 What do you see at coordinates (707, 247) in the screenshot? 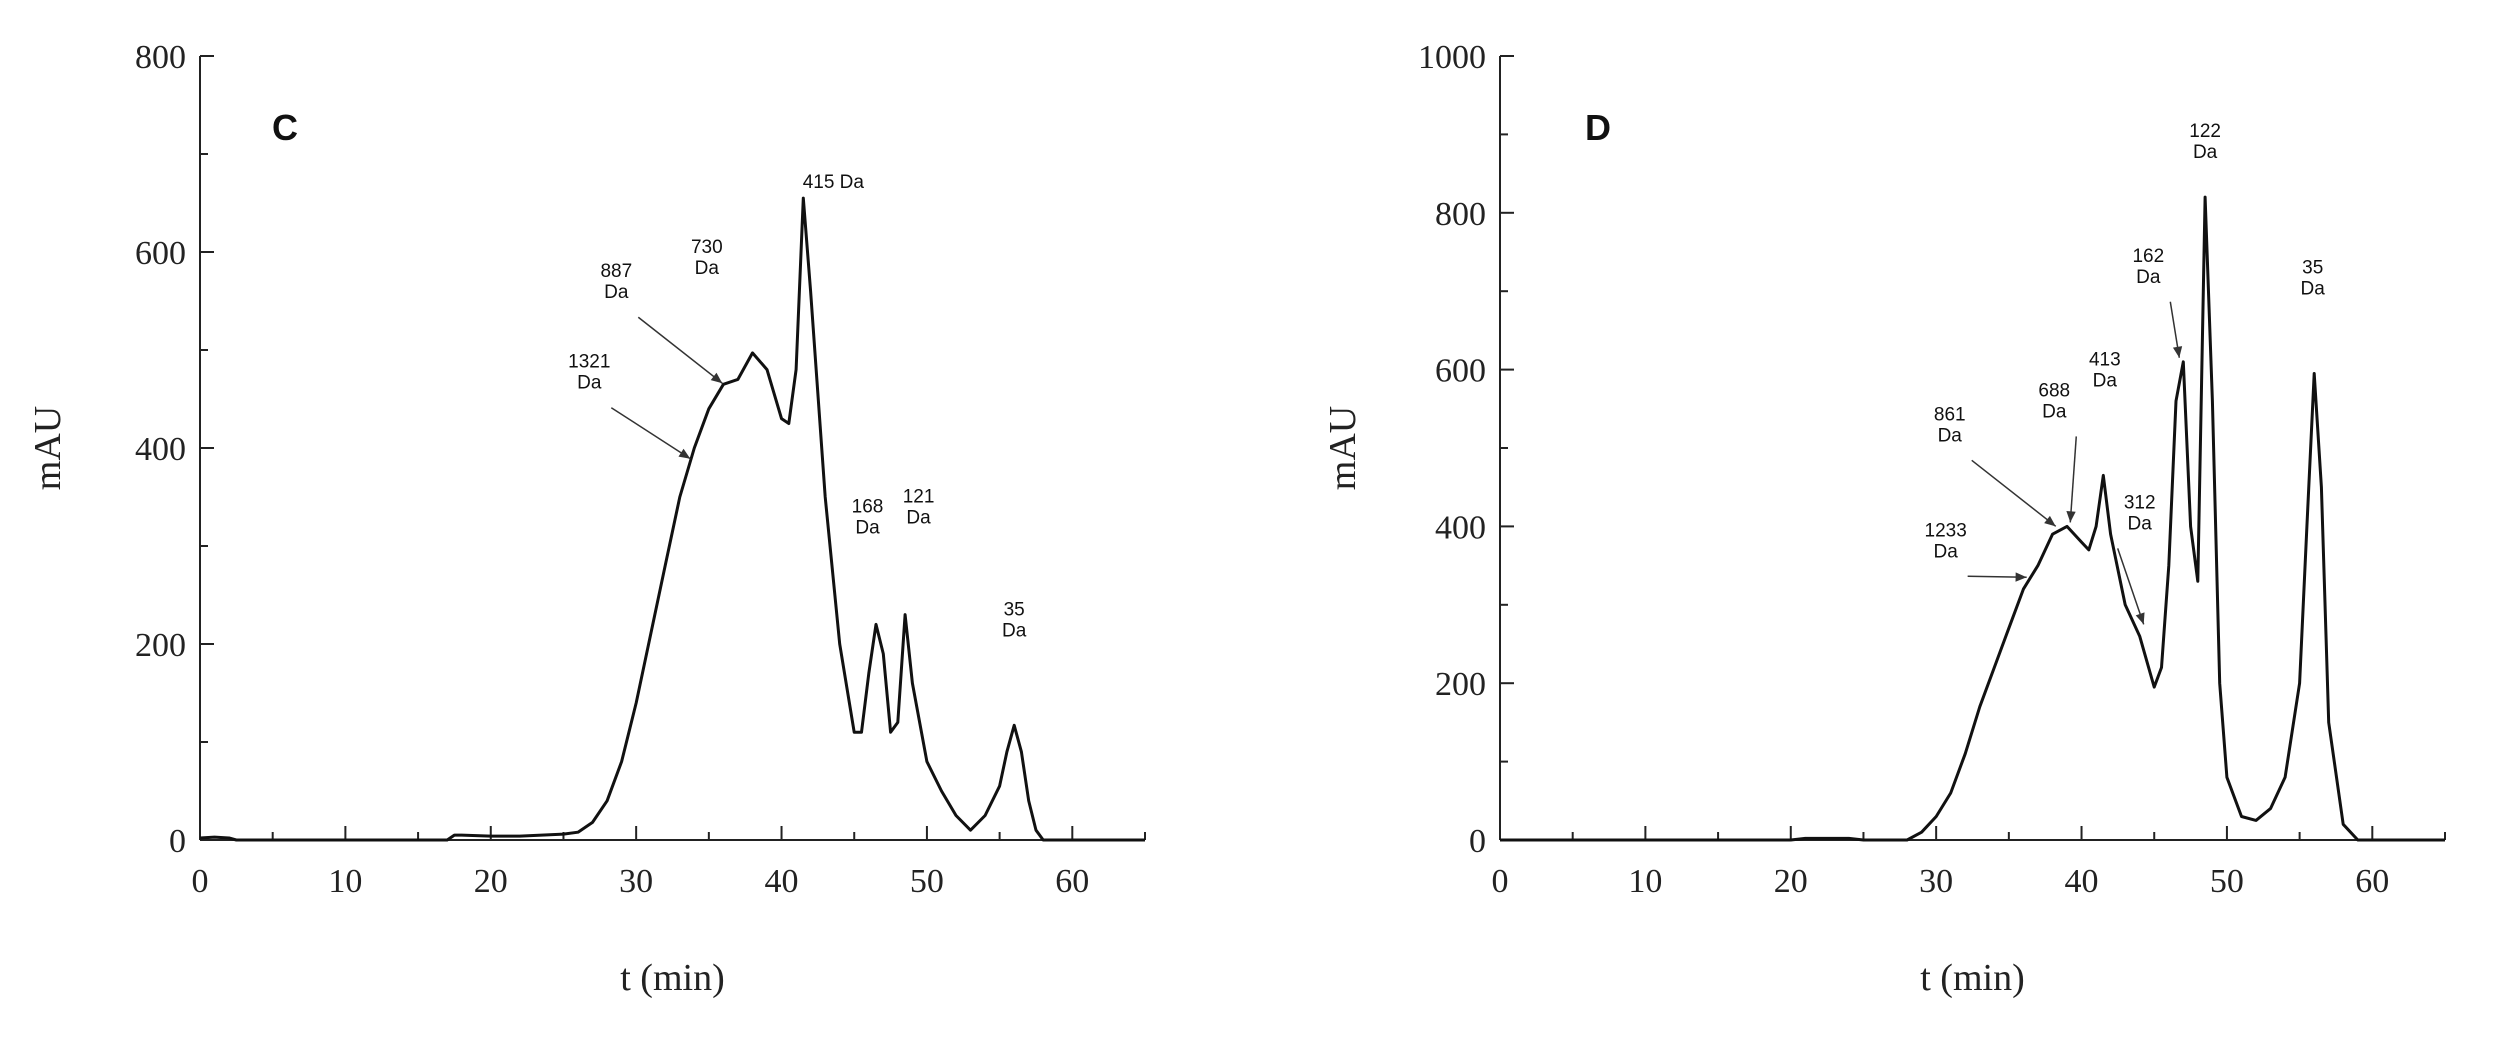
I see `peak-annotation-label: 730` at bounding box center [707, 247].